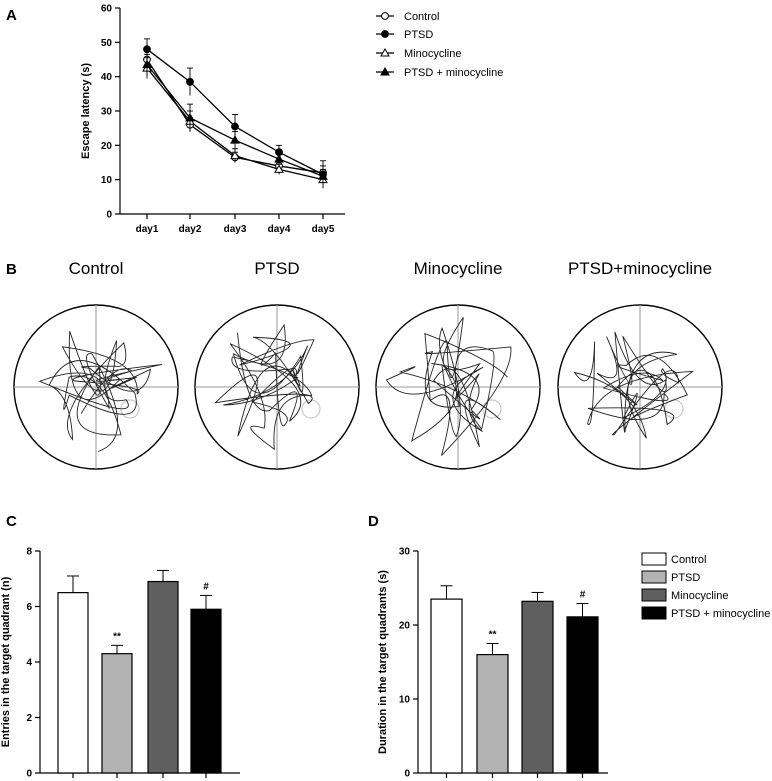 Image resolution: width=772 pixels, height=781 pixels. Describe the element at coordinates (11, 521) in the screenshot. I see `panel-letter-c: C` at that location.